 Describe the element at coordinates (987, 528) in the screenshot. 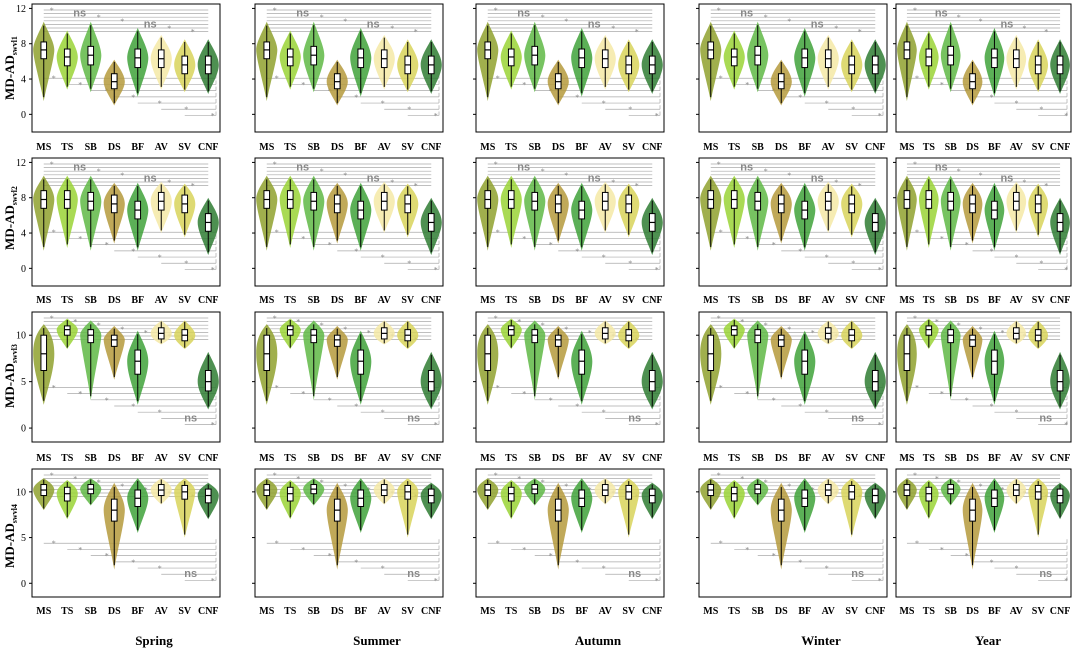

I see `significance-brackets: ************ns*` at that location.